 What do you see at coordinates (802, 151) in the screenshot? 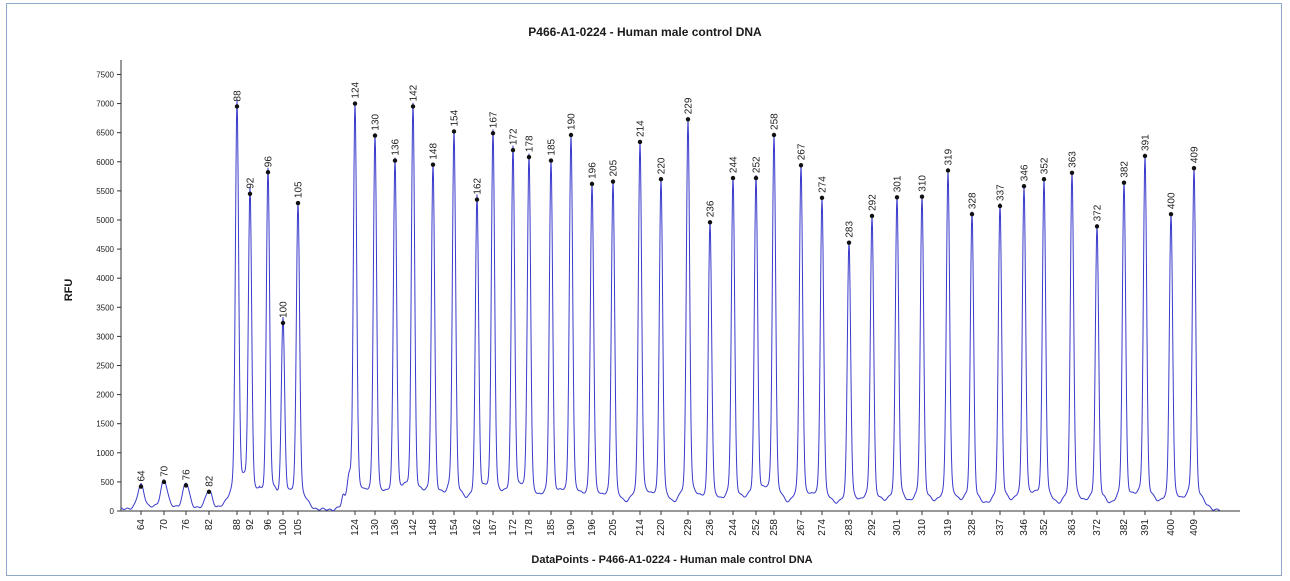
I see `peak-label: 267` at bounding box center [802, 151].